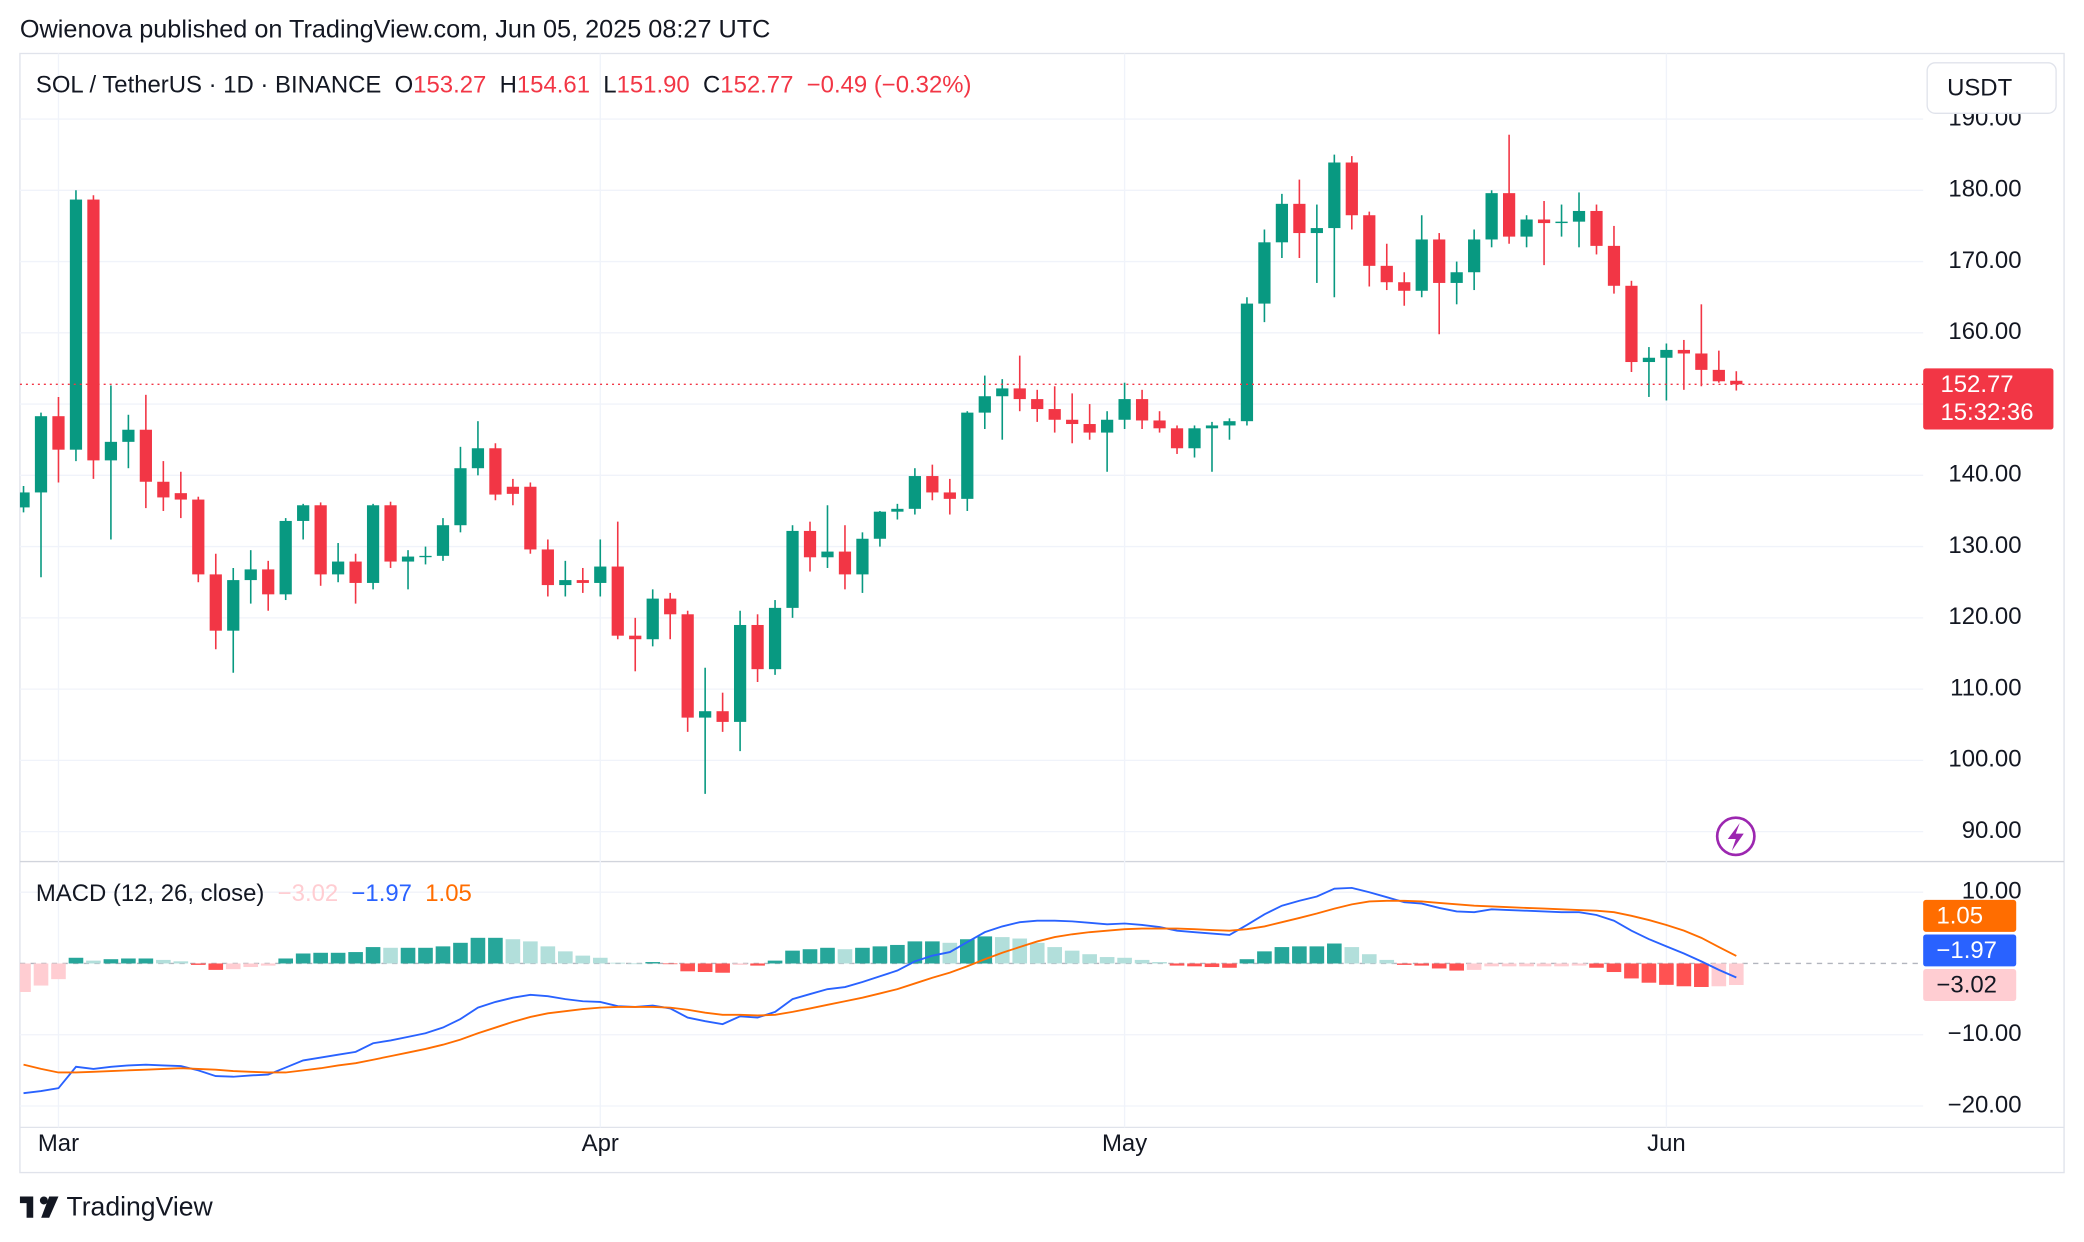 This screenshot has height=1242, width=2084. Describe the element at coordinates (1984, 474) in the screenshot. I see `y-tick-label: 140.00` at that location.